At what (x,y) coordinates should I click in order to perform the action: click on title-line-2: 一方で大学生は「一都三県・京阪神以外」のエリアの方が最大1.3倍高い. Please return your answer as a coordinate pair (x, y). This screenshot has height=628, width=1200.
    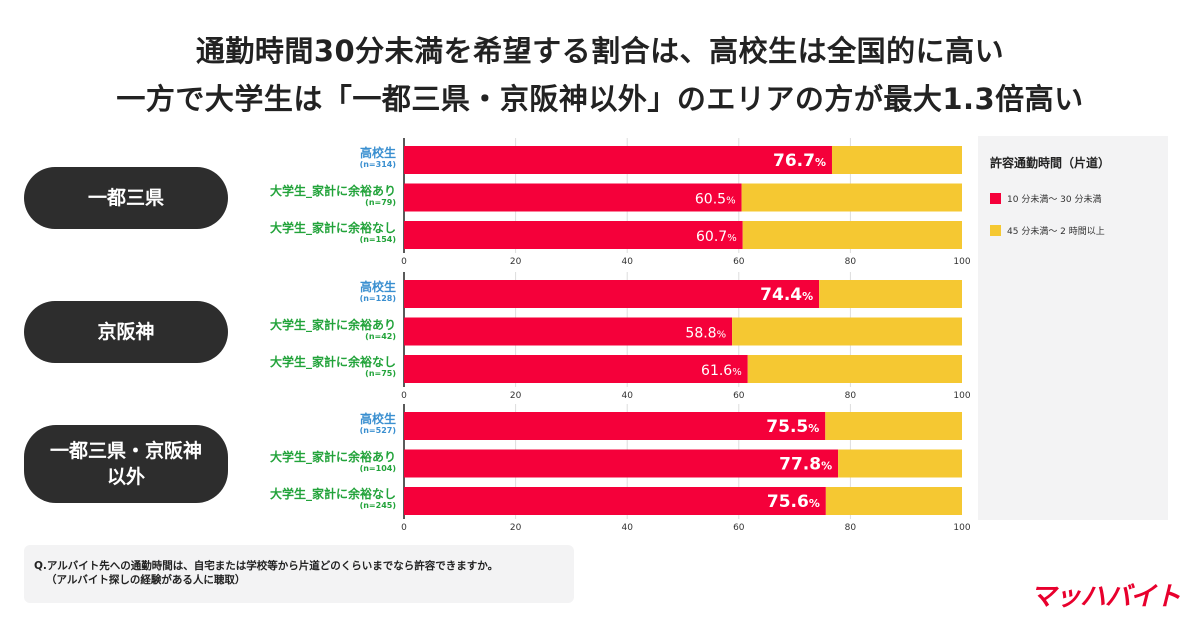
    Looking at the image, I should click on (600, 99).